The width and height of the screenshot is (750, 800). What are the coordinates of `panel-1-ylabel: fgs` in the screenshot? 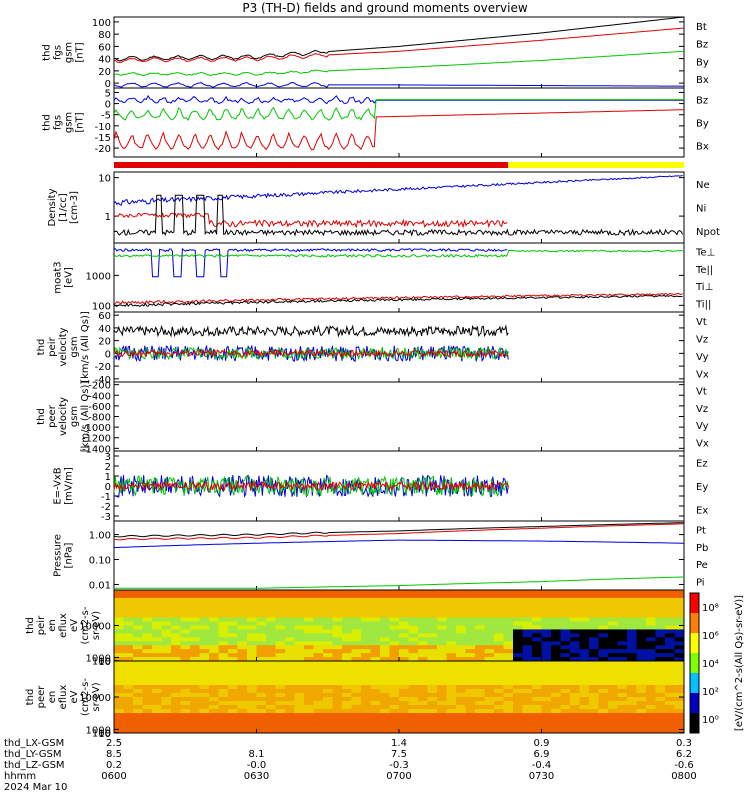 It's located at (58, 122).